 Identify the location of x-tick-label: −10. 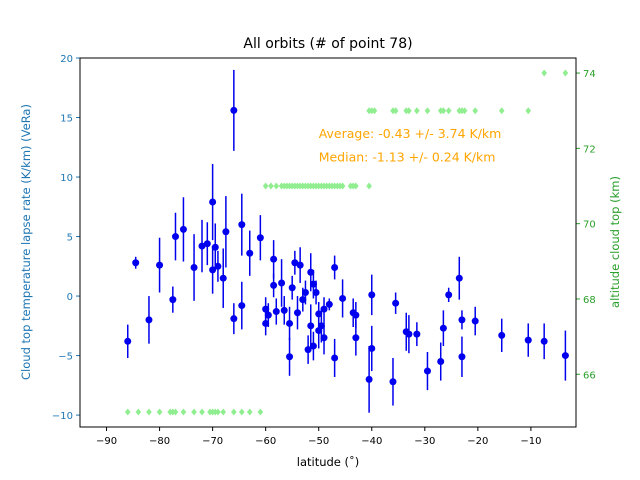
(530, 441).